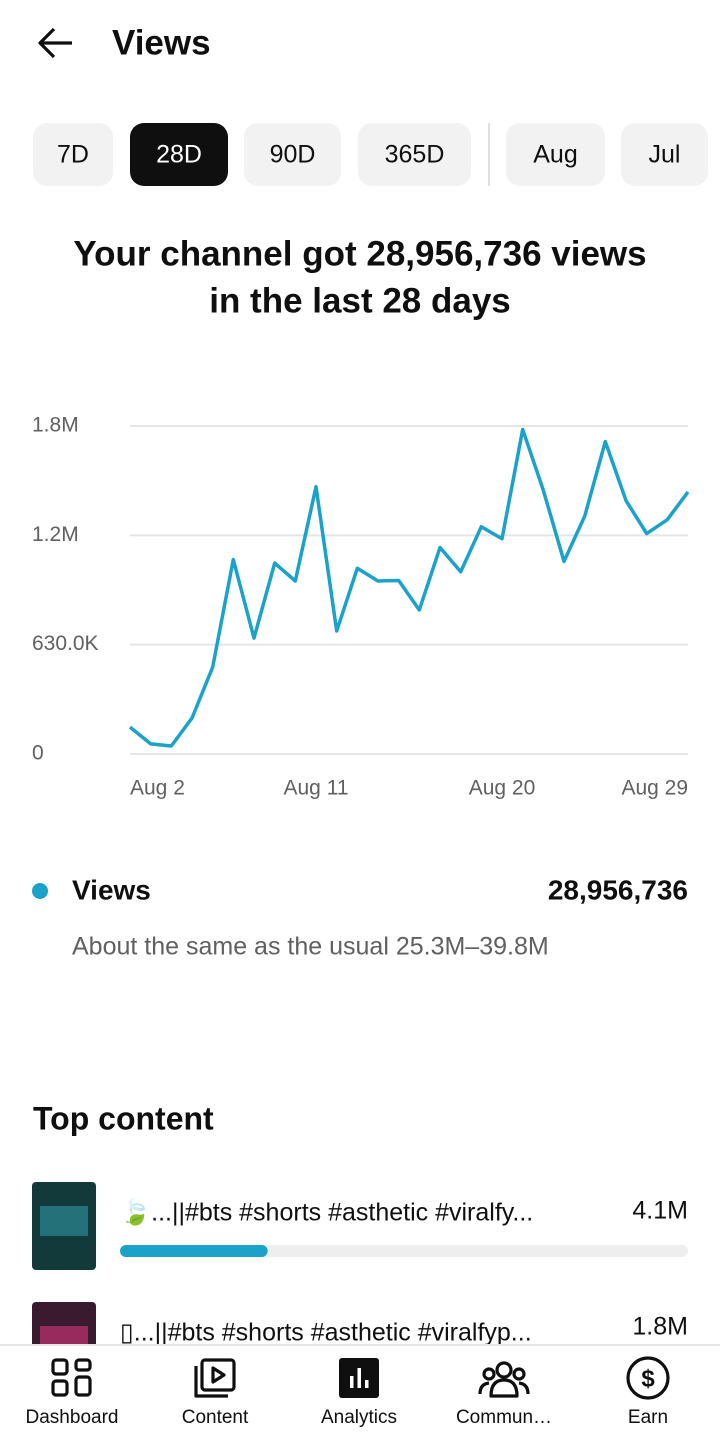  I want to click on legend-label: Views, so click(111, 889).